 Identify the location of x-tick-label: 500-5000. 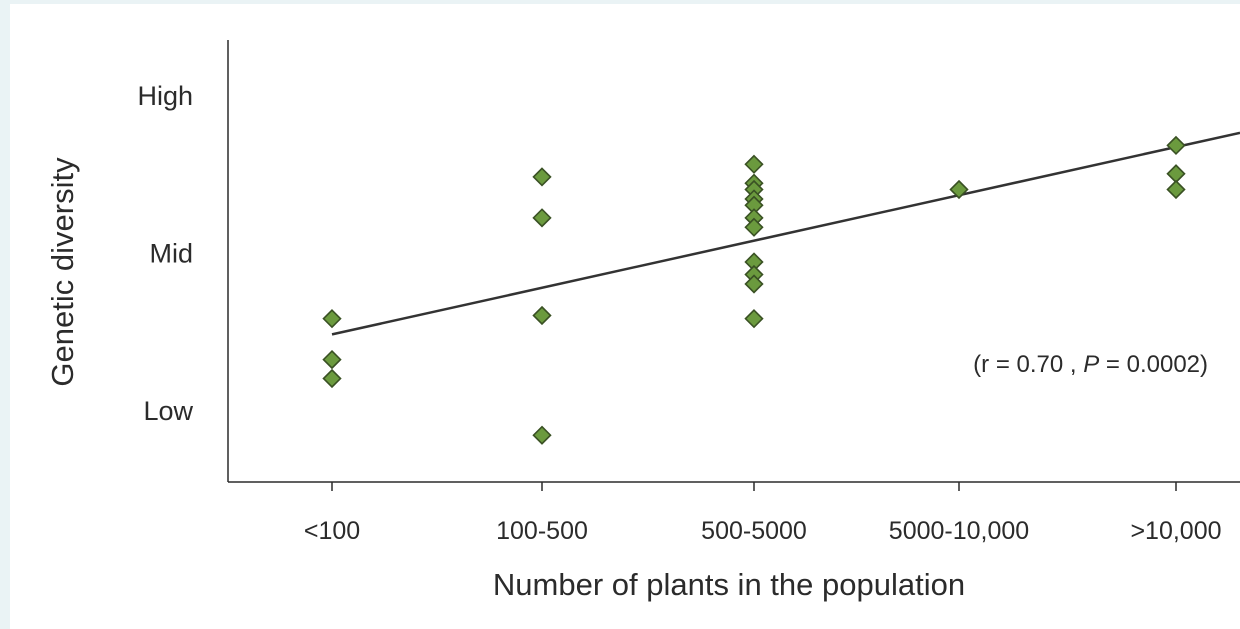
(754, 531).